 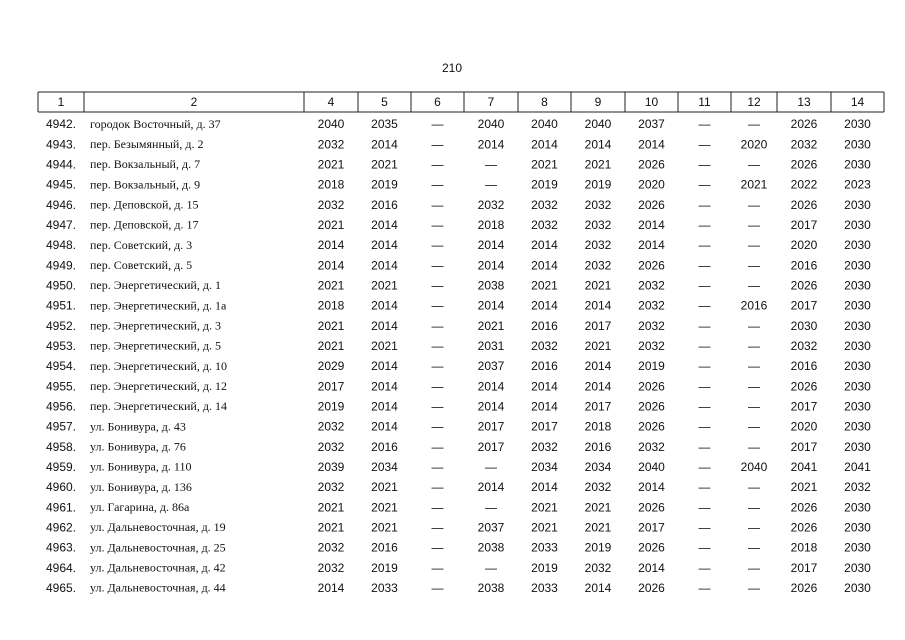 What do you see at coordinates (804, 185) in the screenshot?
I see `year-cell: 2022` at bounding box center [804, 185].